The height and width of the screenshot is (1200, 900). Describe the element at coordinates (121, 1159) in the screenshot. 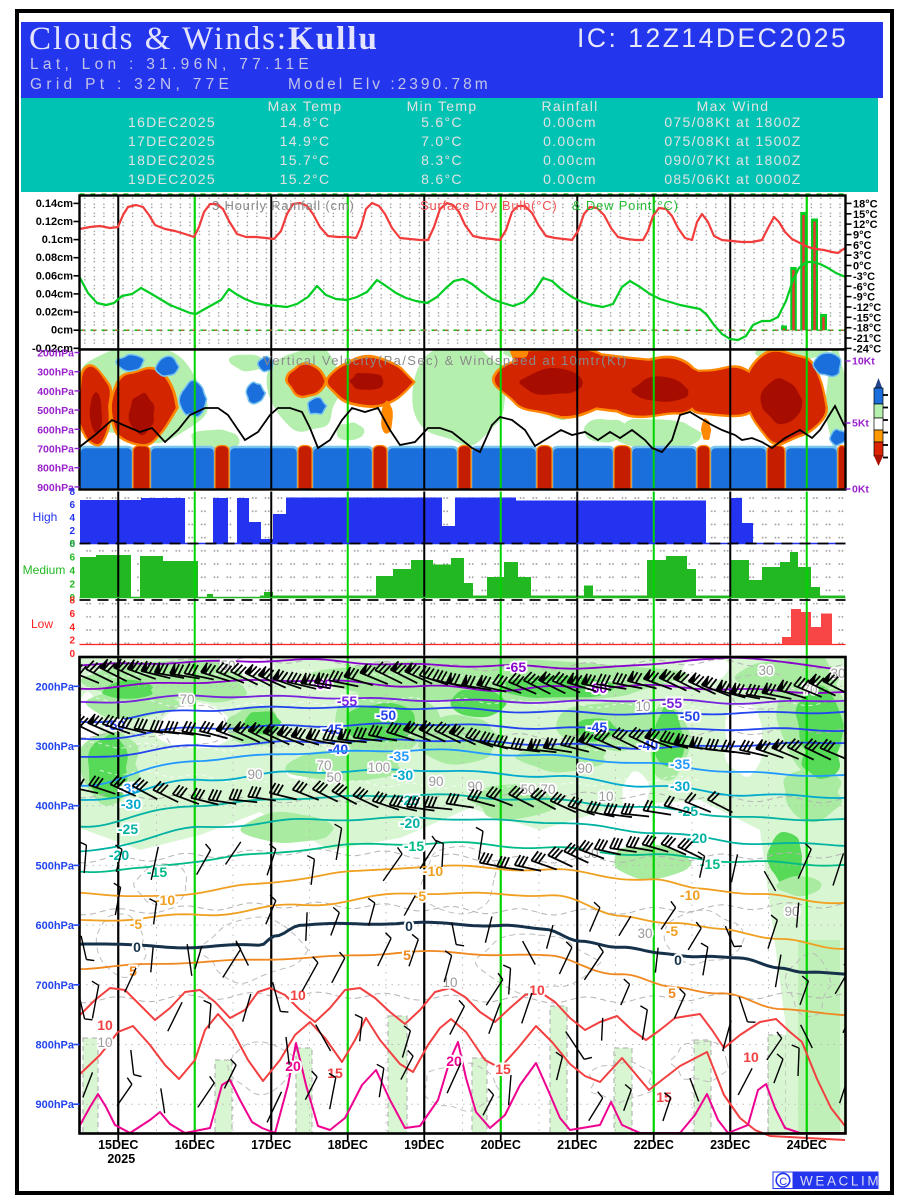

I see `svg-text: 2025` at that location.